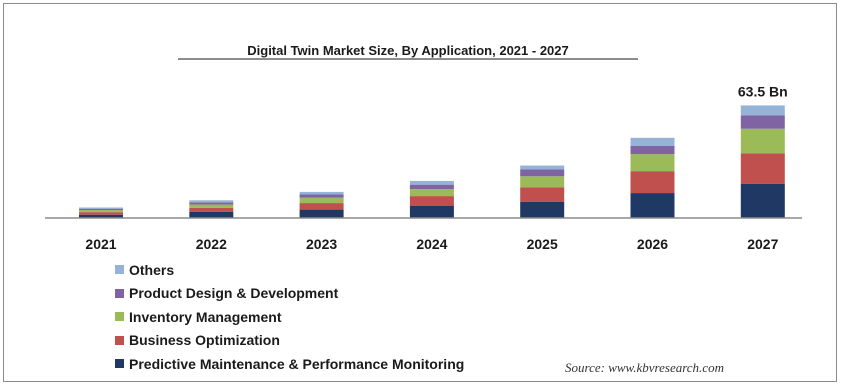 The height and width of the screenshot is (386, 841). I want to click on x-tick-label-2023: 2023, so click(321, 244).